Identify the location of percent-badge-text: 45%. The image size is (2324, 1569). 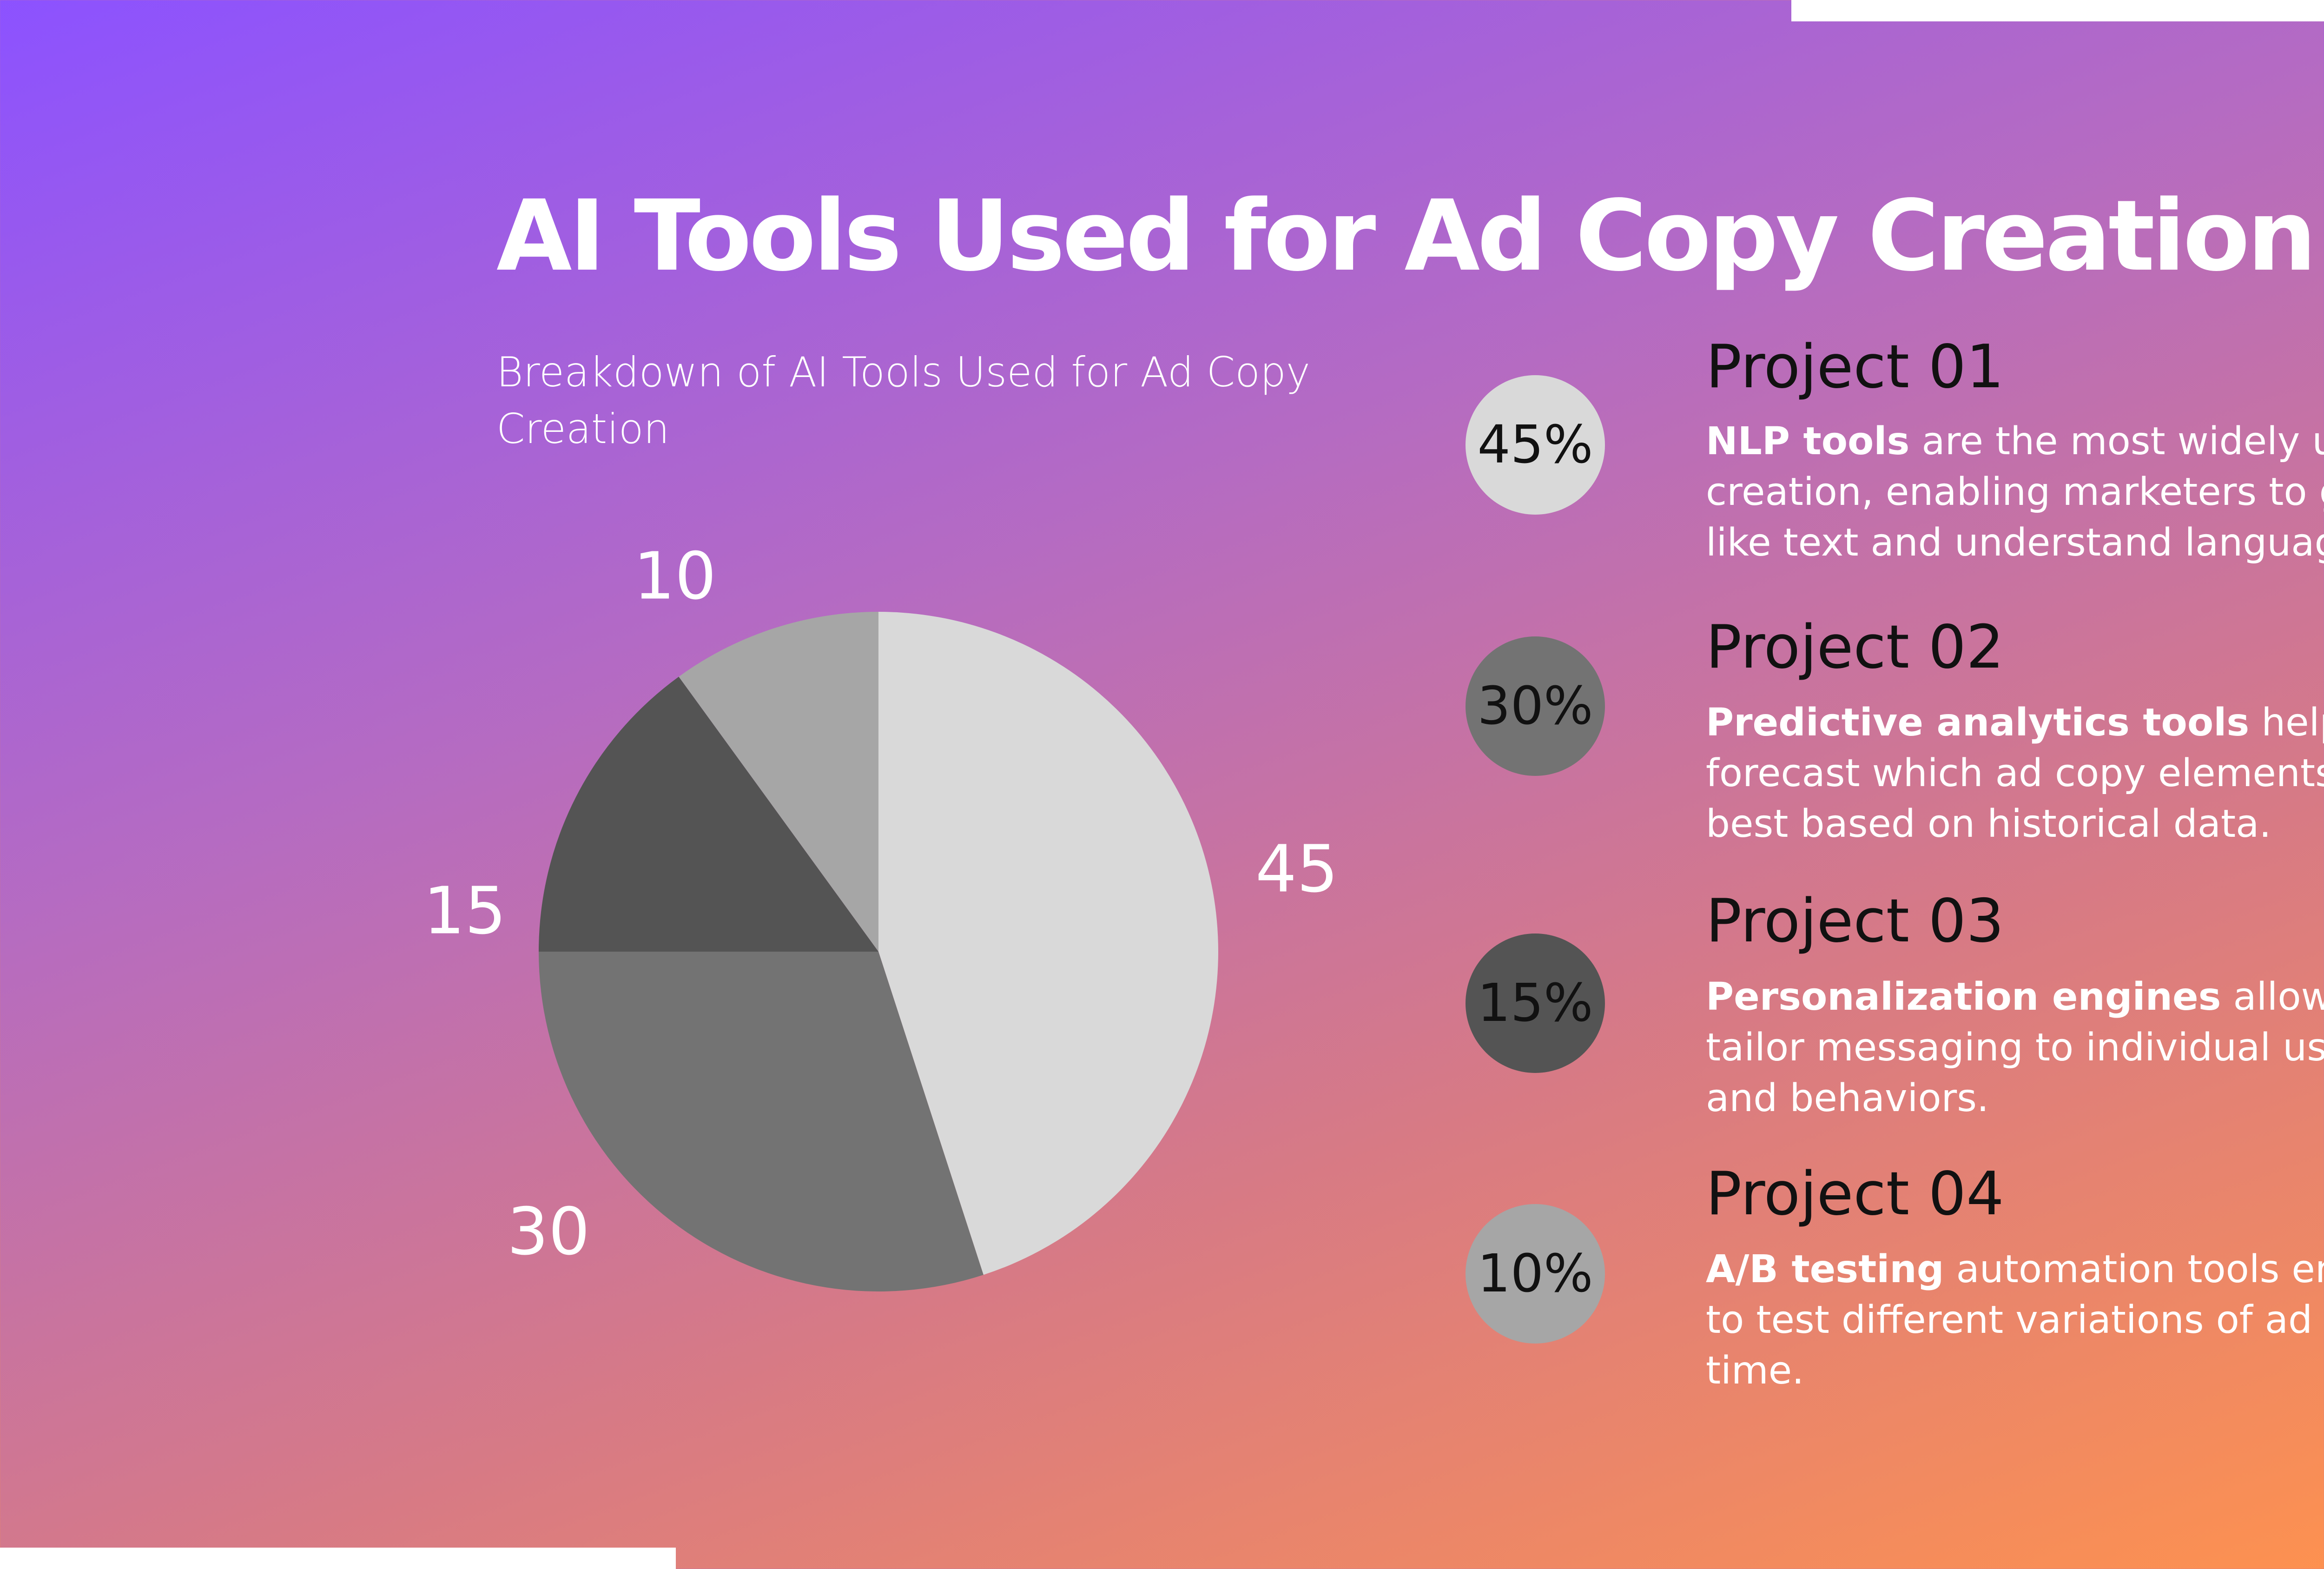
(1535, 445).